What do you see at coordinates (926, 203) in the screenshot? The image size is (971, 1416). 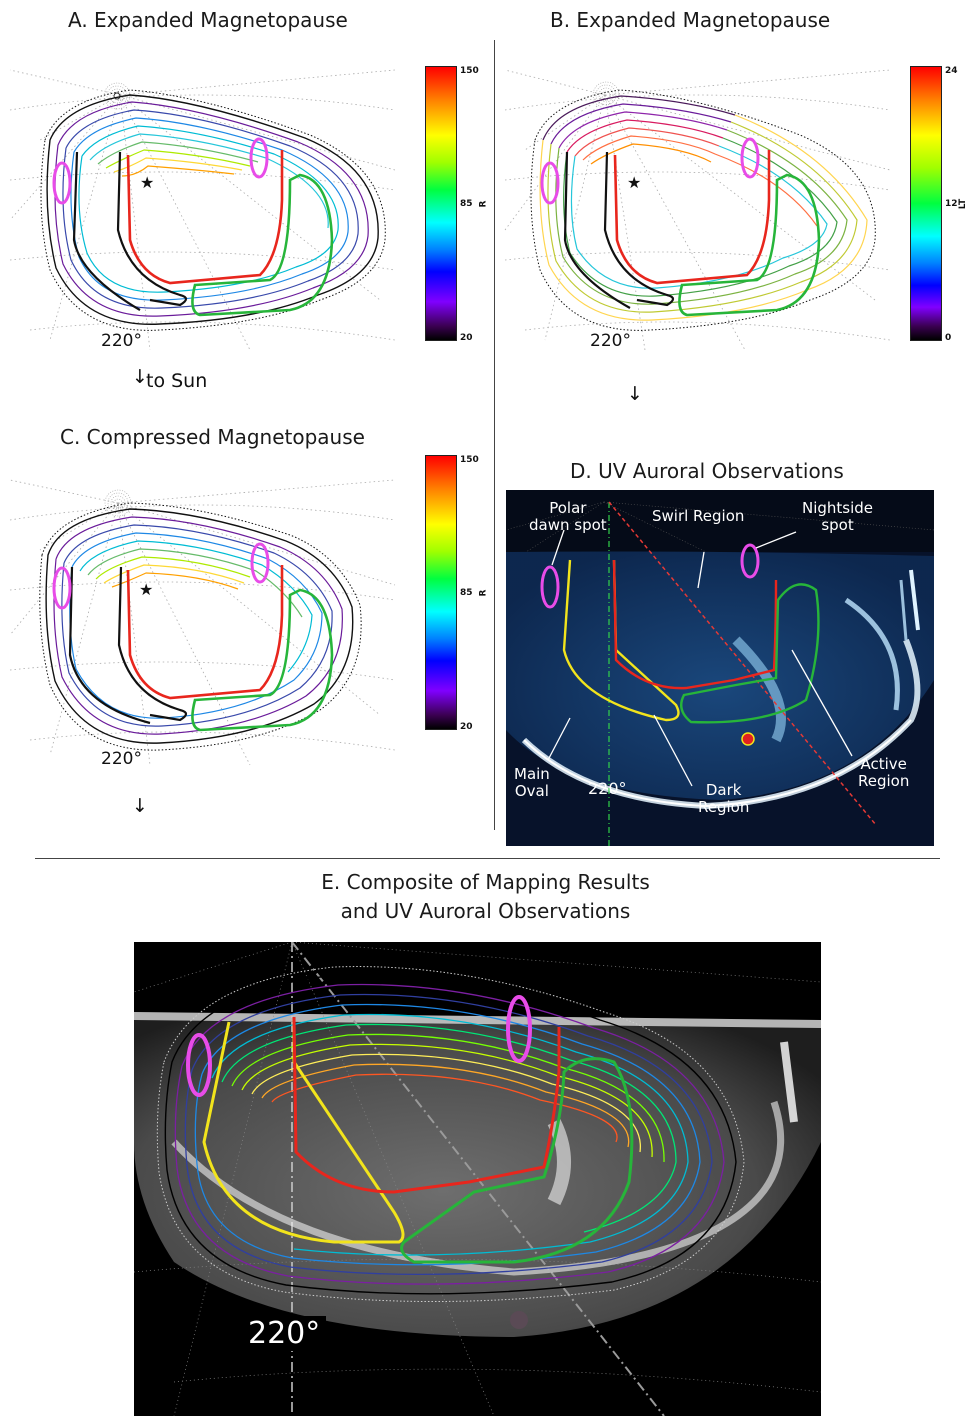 I see `panel-b-colorbar` at bounding box center [926, 203].